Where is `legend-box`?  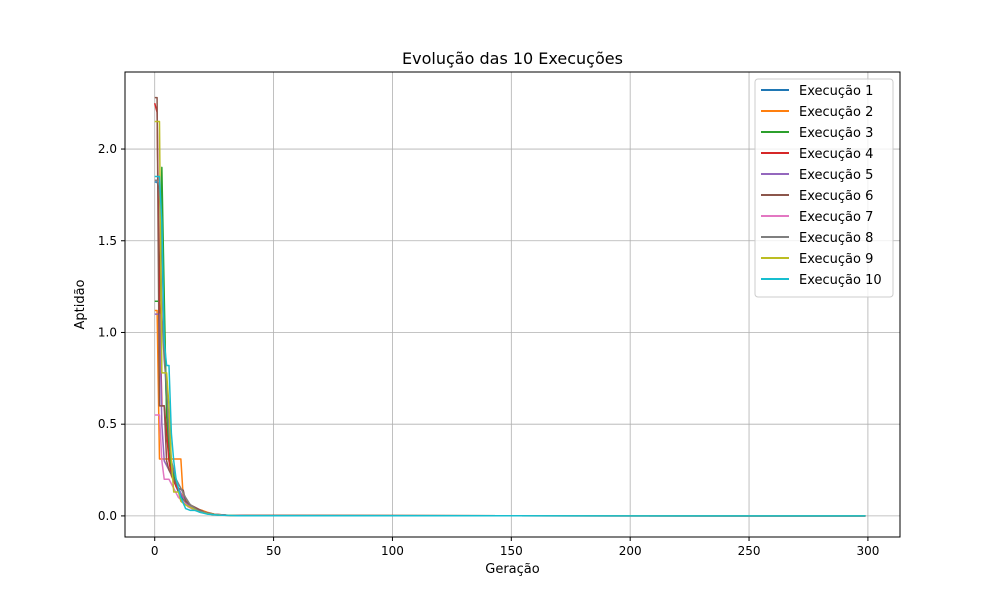 legend-box is located at coordinates (824, 188).